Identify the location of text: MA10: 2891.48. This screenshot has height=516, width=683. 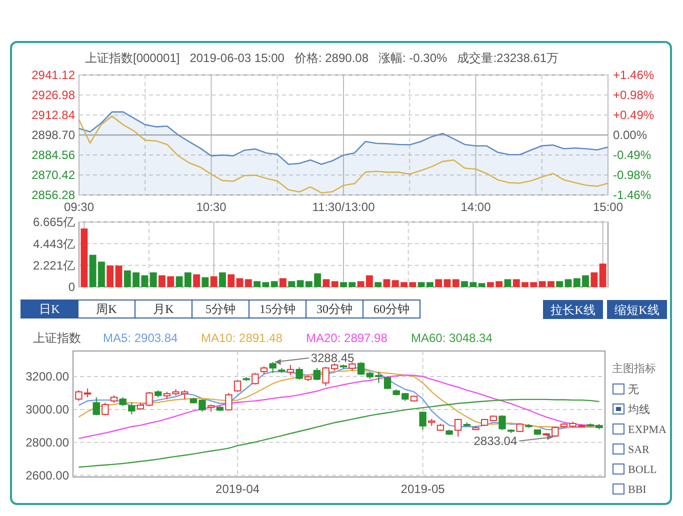
(242, 338).